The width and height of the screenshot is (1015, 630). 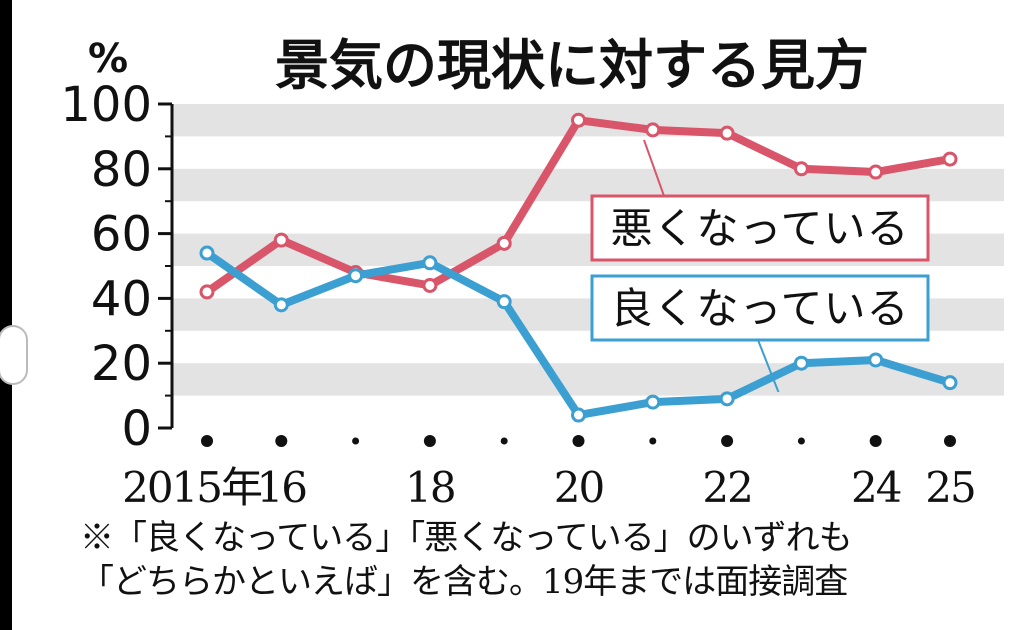 What do you see at coordinates (121, 170) in the screenshot?
I see `y-tick-label: 80` at bounding box center [121, 170].